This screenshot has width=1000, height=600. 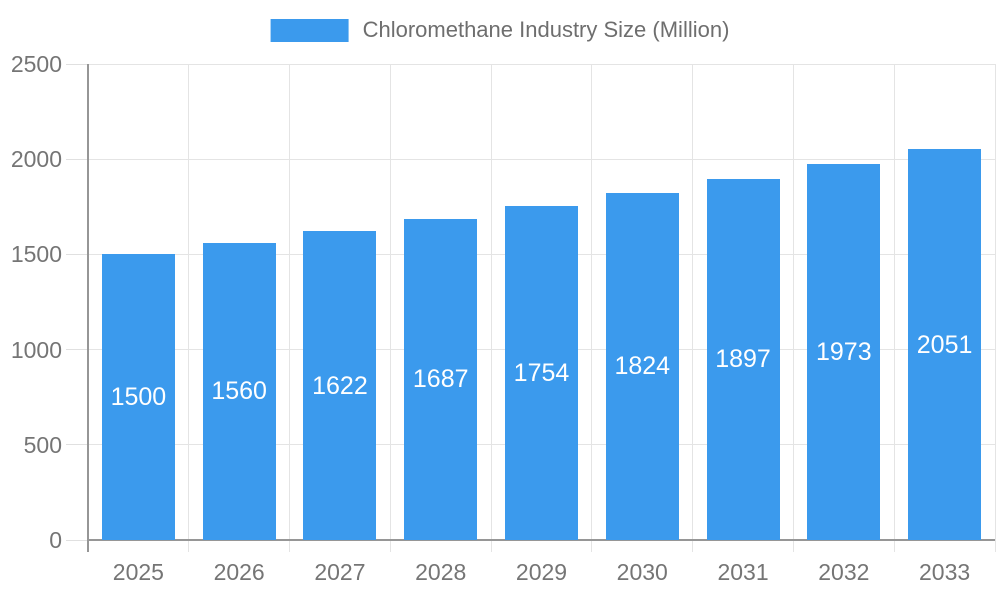 I want to click on bar-2025, so click(x=138, y=397).